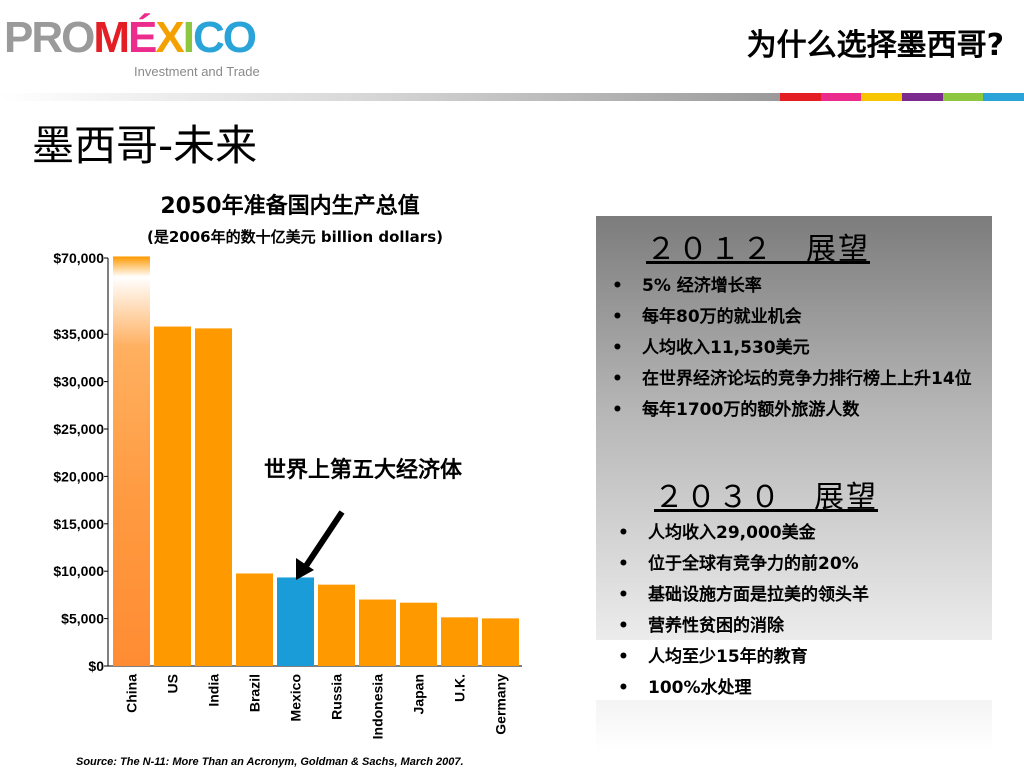  Describe the element at coordinates (807, 379) in the screenshot. I see `bullet-text: 在世界经济论坛的竞争力排行榜上上升14位` at that location.